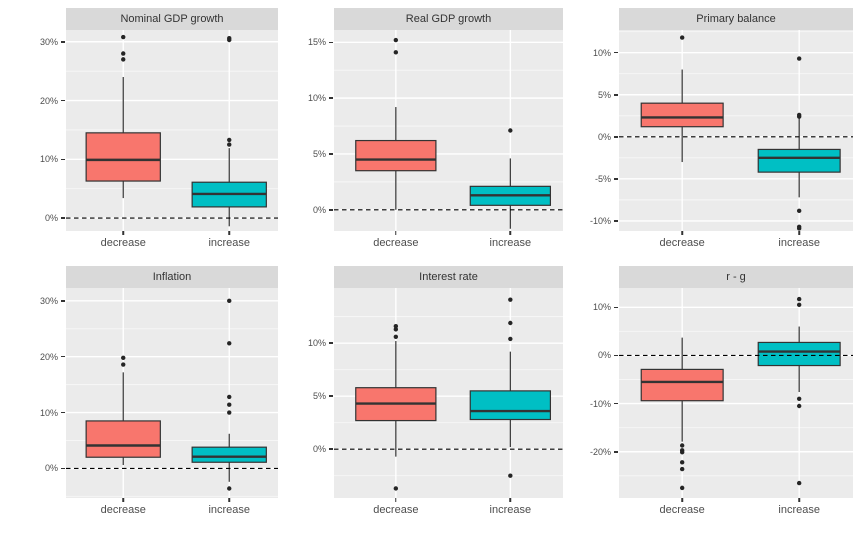 The width and height of the screenshot is (862, 546). What do you see at coordinates (595, 130) in the screenshot?
I see `y-axis: -10% -5% 0% 5% 10%` at bounding box center [595, 130].